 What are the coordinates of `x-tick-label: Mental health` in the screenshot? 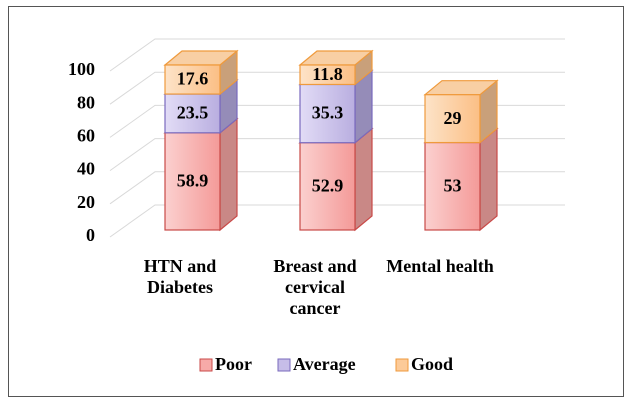 It's located at (440, 266).